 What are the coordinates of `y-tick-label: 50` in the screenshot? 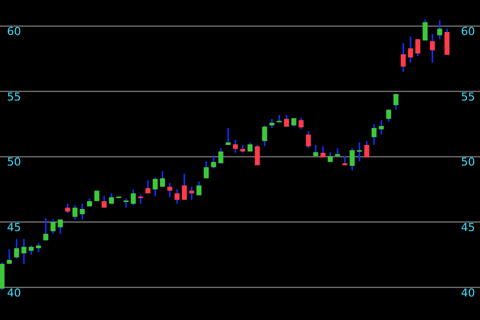 It's located at (14, 162).